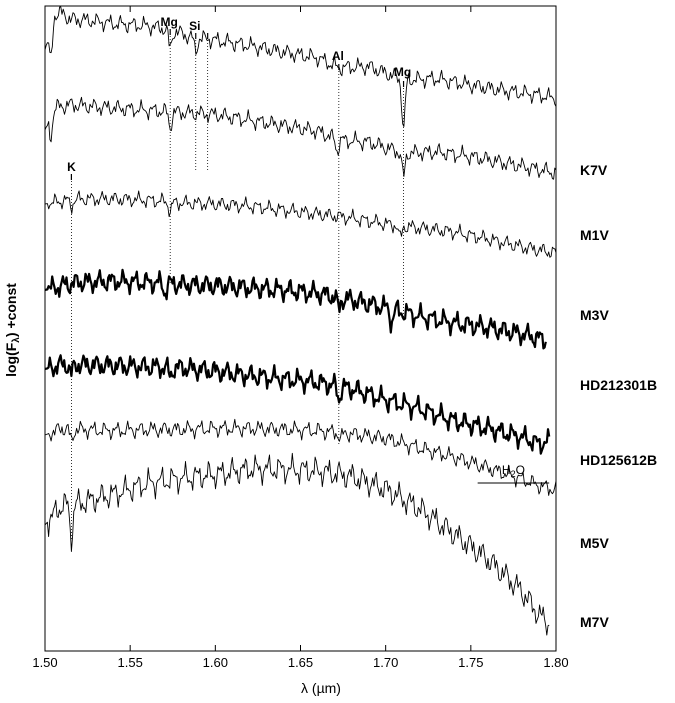 The height and width of the screenshot is (703, 675). Describe the element at coordinates (513, 471) in the screenshot. I see `h2o-band-label: H2O` at that location.